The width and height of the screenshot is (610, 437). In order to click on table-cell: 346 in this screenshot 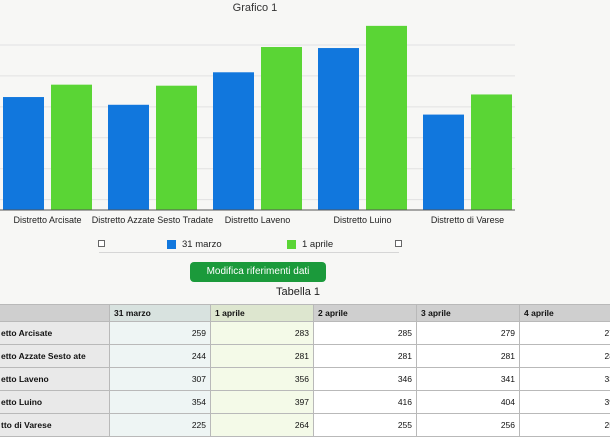, I will do `click(365, 379)`.